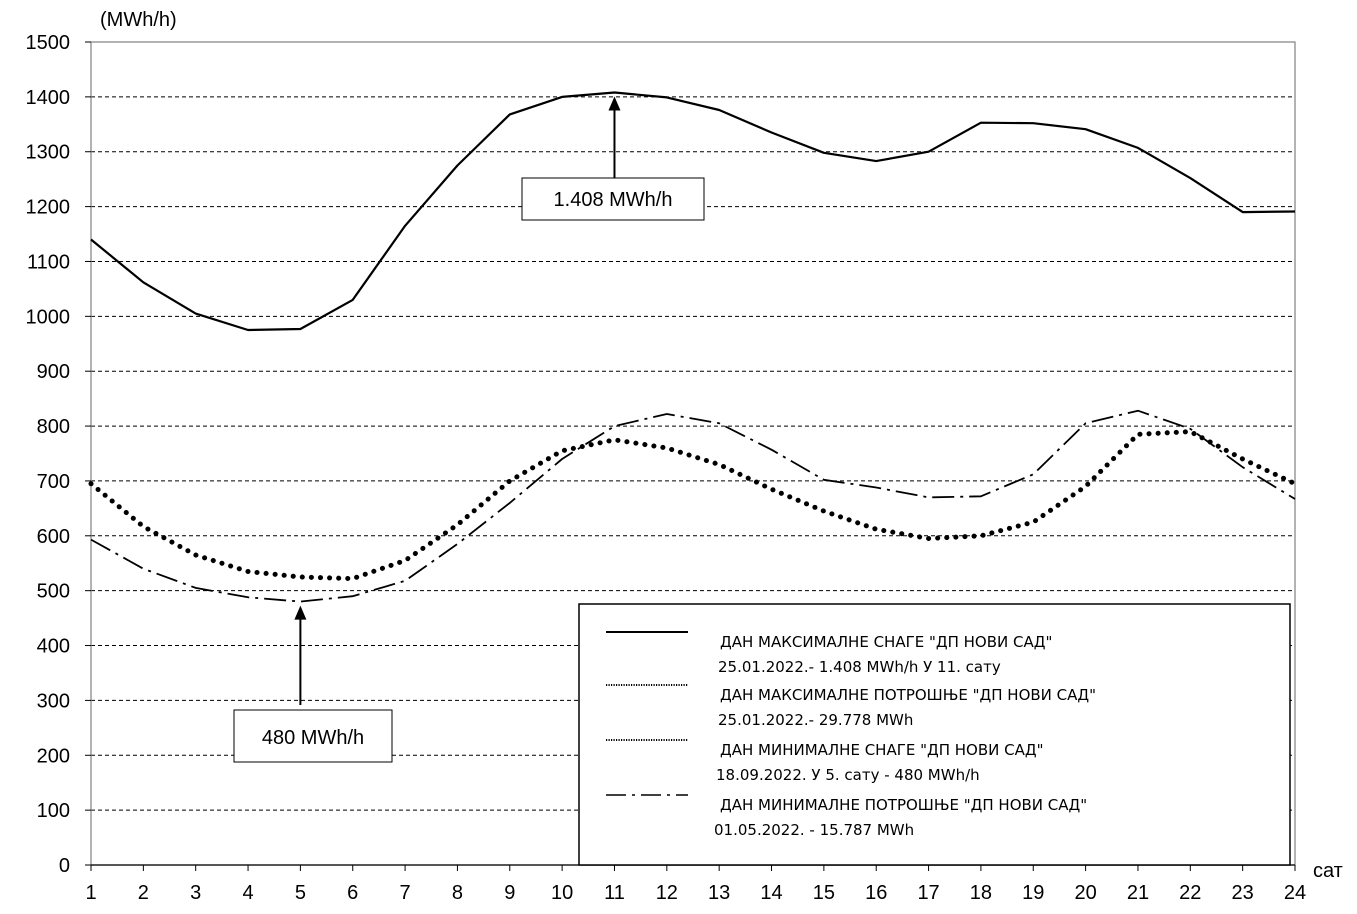  What do you see at coordinates (53, 537) in the screenshot?
I see `y-tick-label: 600` at bounding box center [53, 537].